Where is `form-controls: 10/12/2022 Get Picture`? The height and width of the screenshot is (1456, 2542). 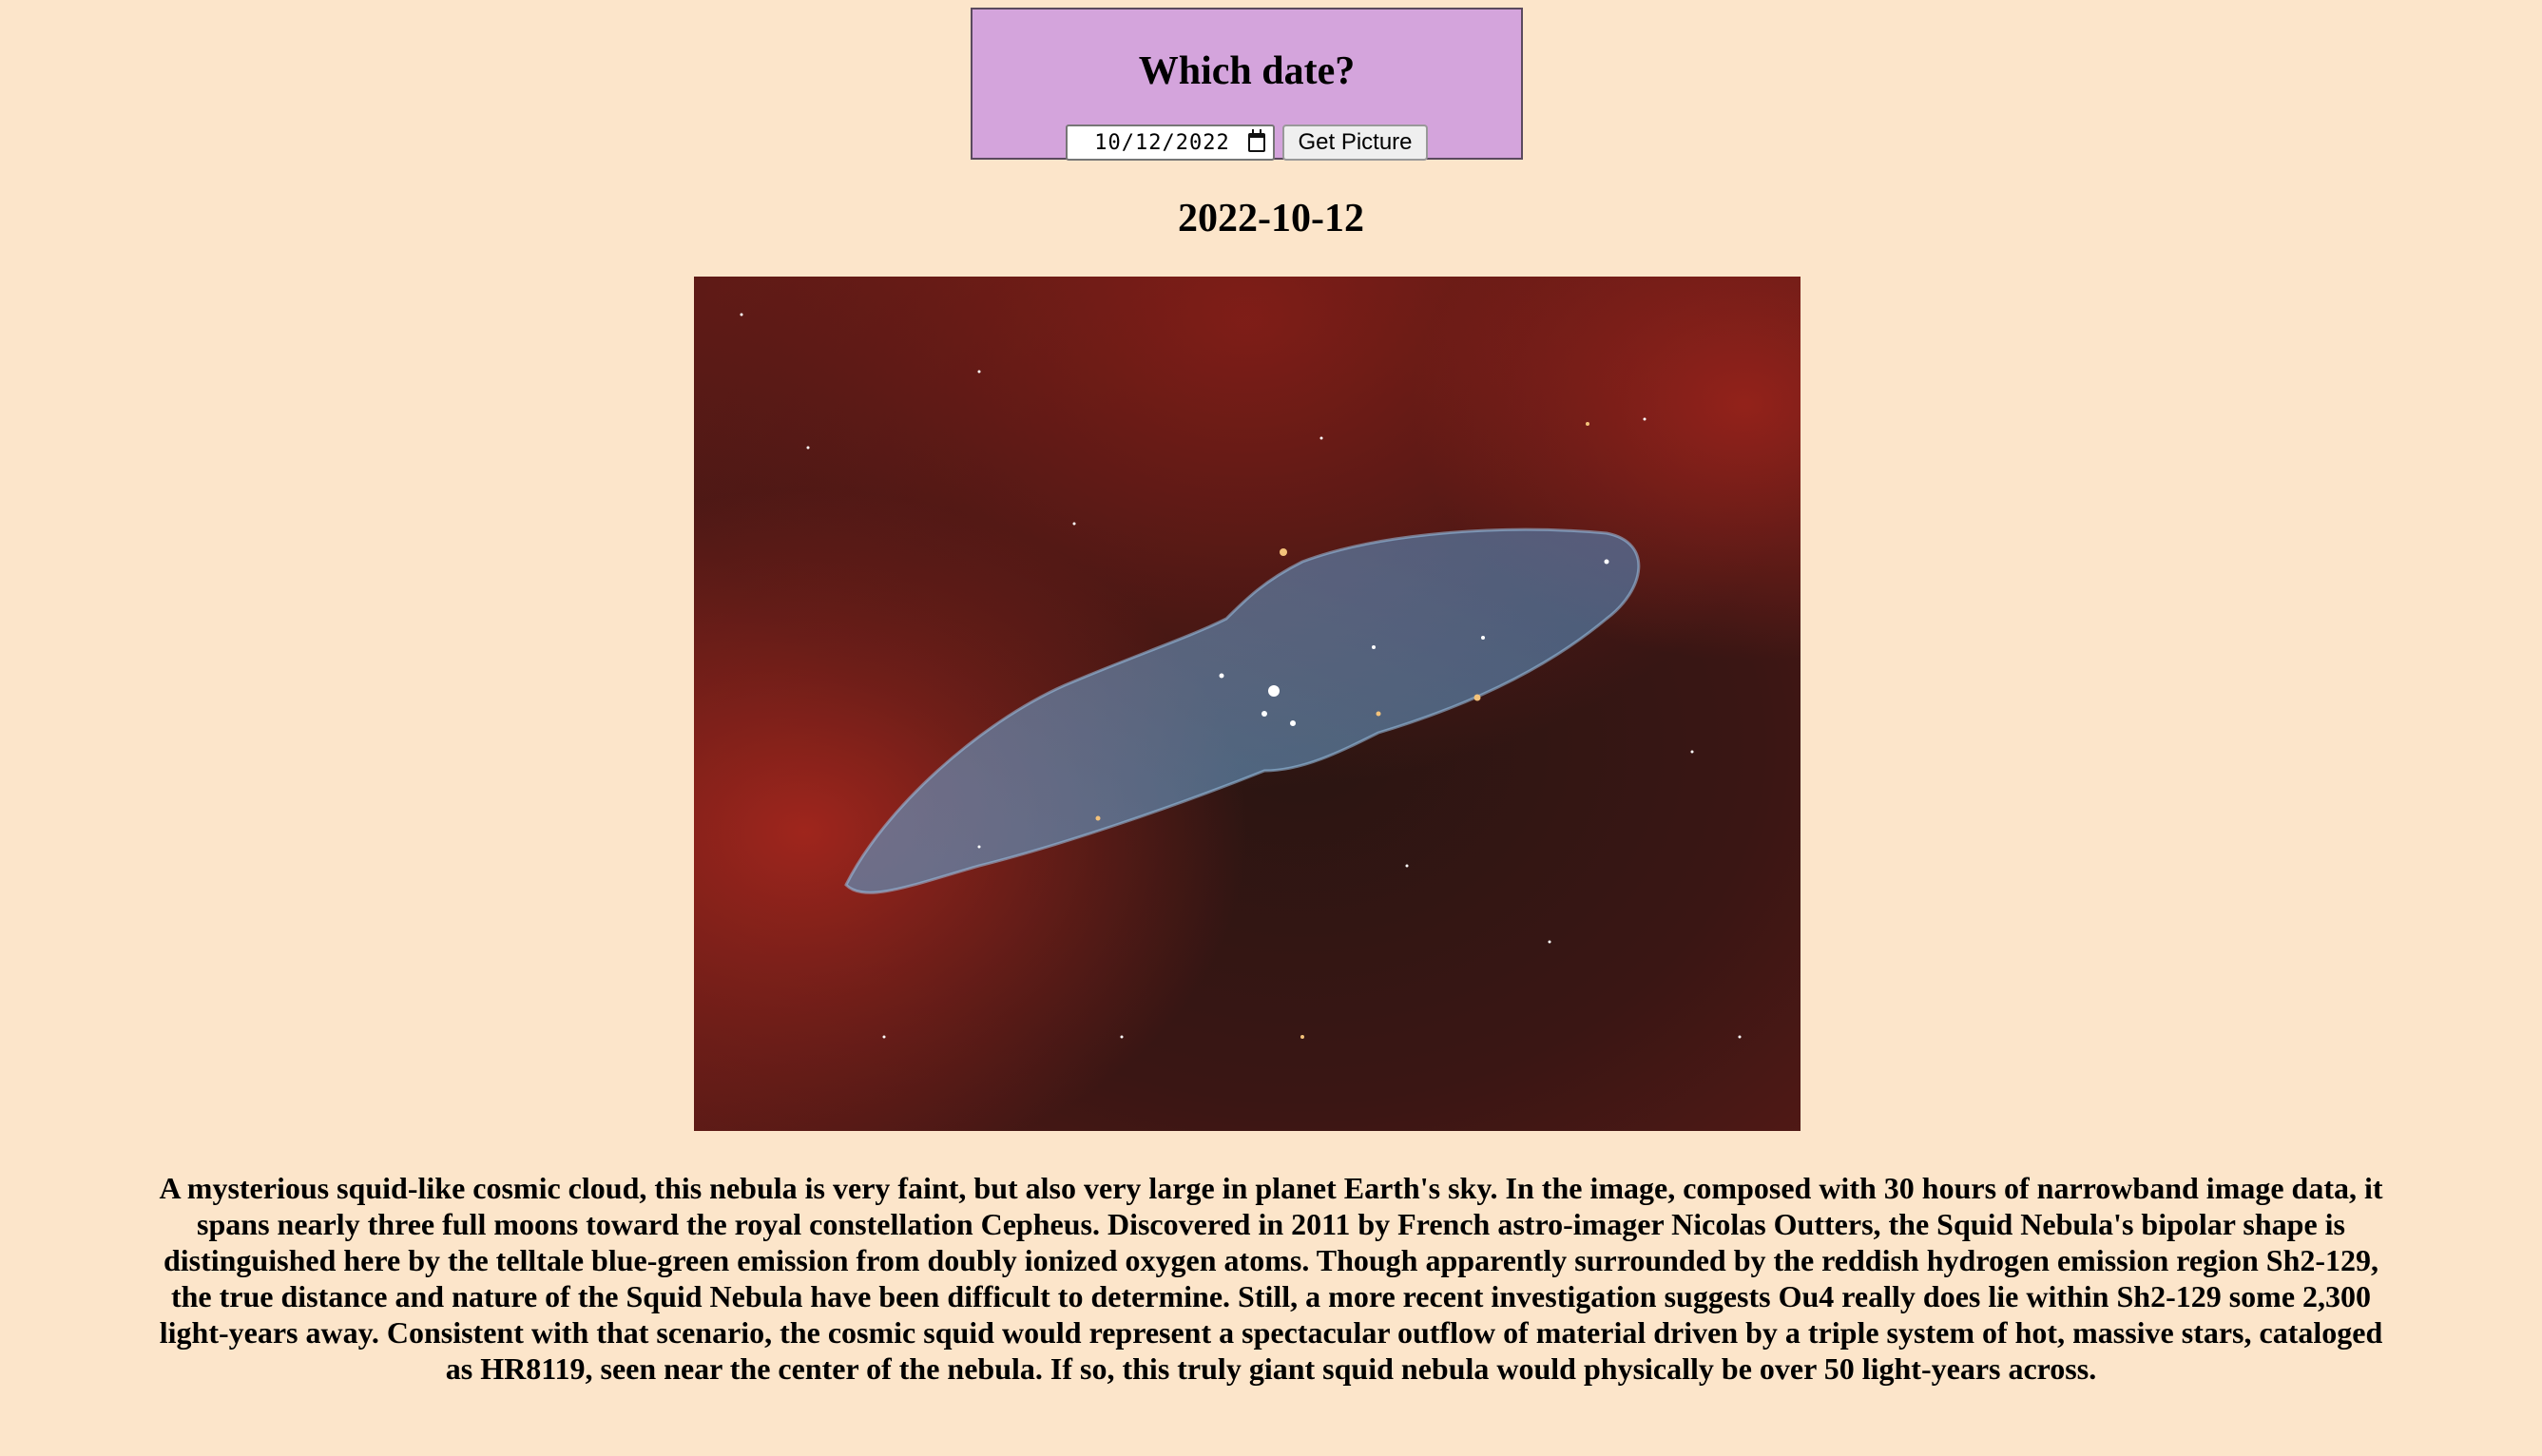
form-controls: 10/12/2022 Get Picture is located at coordinates (1247, 143).